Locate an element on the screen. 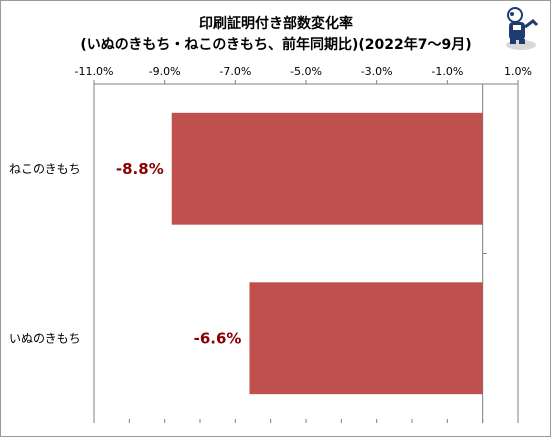  x-tick-label: 1.0% is located at coordinates (518, 71).